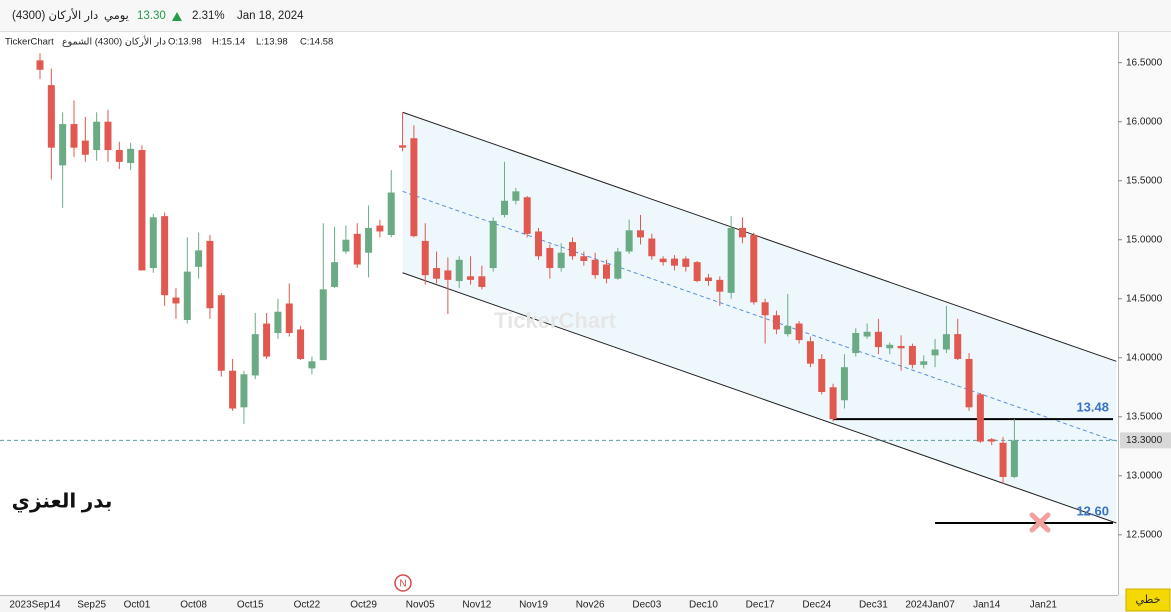 This screenshot has height=612, width=1171. I want to click on x-tick-label: 2023Sep14, so click(35, 605).